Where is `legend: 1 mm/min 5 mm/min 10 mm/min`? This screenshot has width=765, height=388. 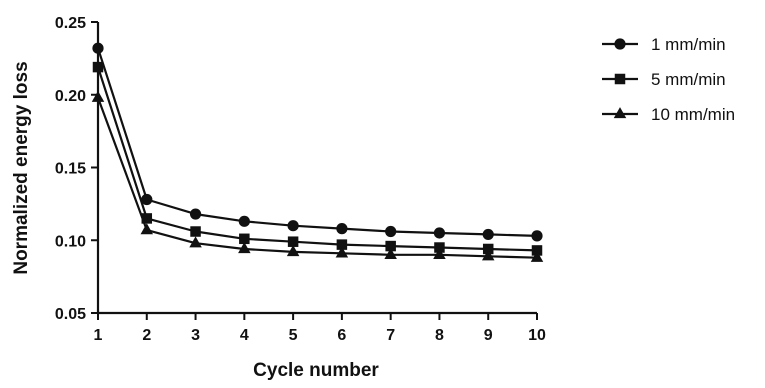
legend: 1 mm/min 5 mm/min 10 mm/min is located at coordinates (668, 79).